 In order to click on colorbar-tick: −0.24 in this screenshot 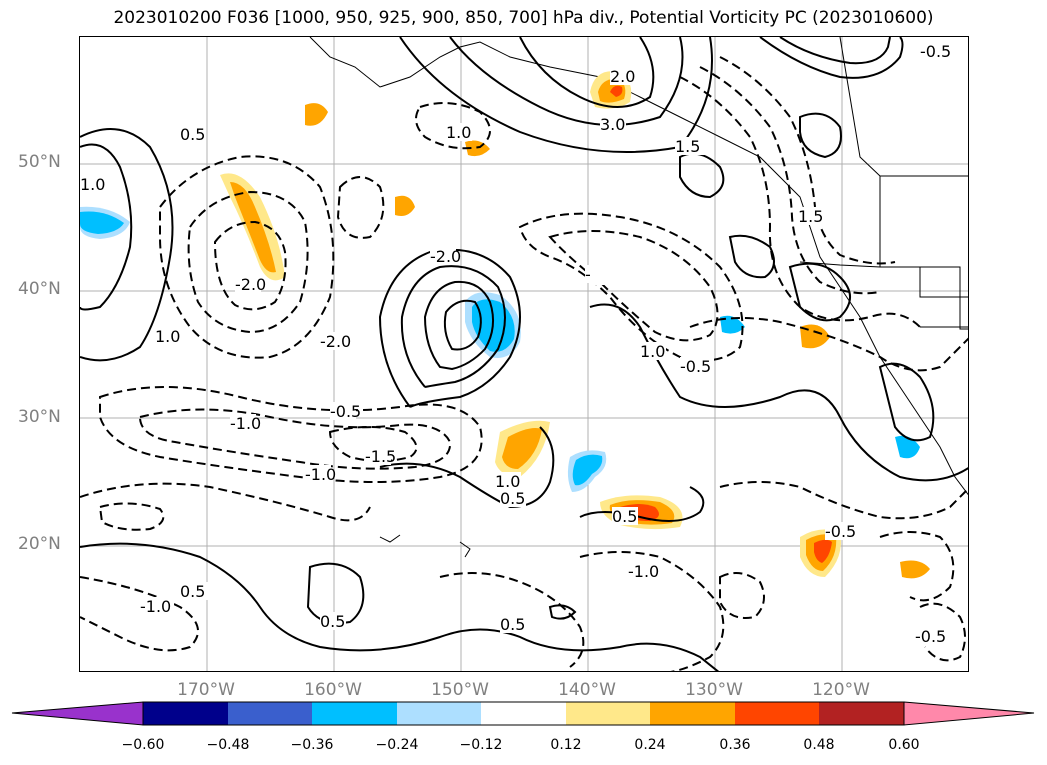, I will do `click(397, 745)`.